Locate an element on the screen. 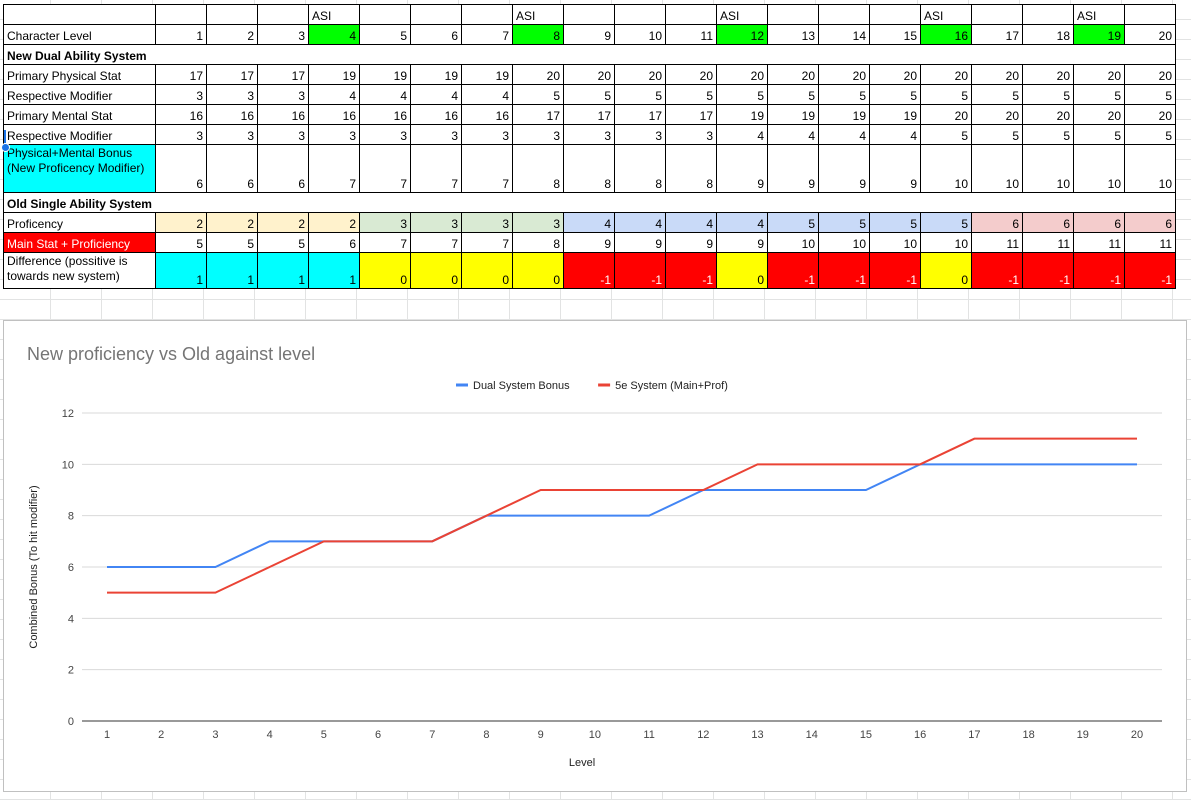 The height and width of the screenshot is (800, 1191). proficiency-cell: 5 is located at coordinates (793, 222).